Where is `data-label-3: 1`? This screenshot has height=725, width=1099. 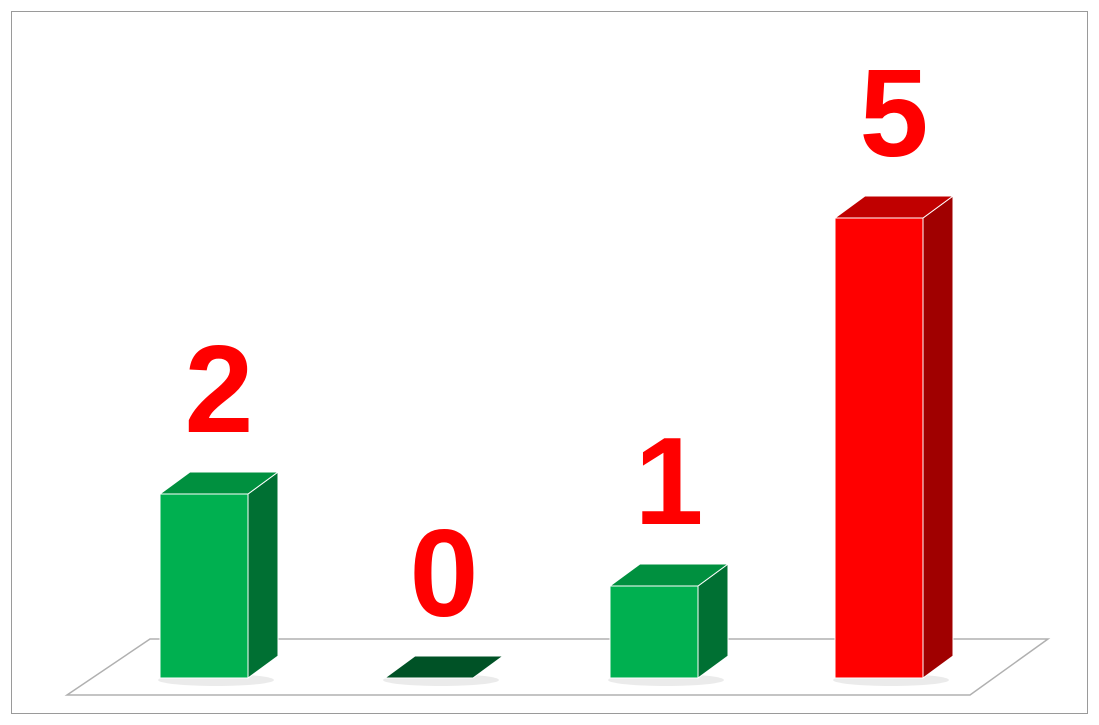 data-label-3: 1 is located at coordinates (669, 482).